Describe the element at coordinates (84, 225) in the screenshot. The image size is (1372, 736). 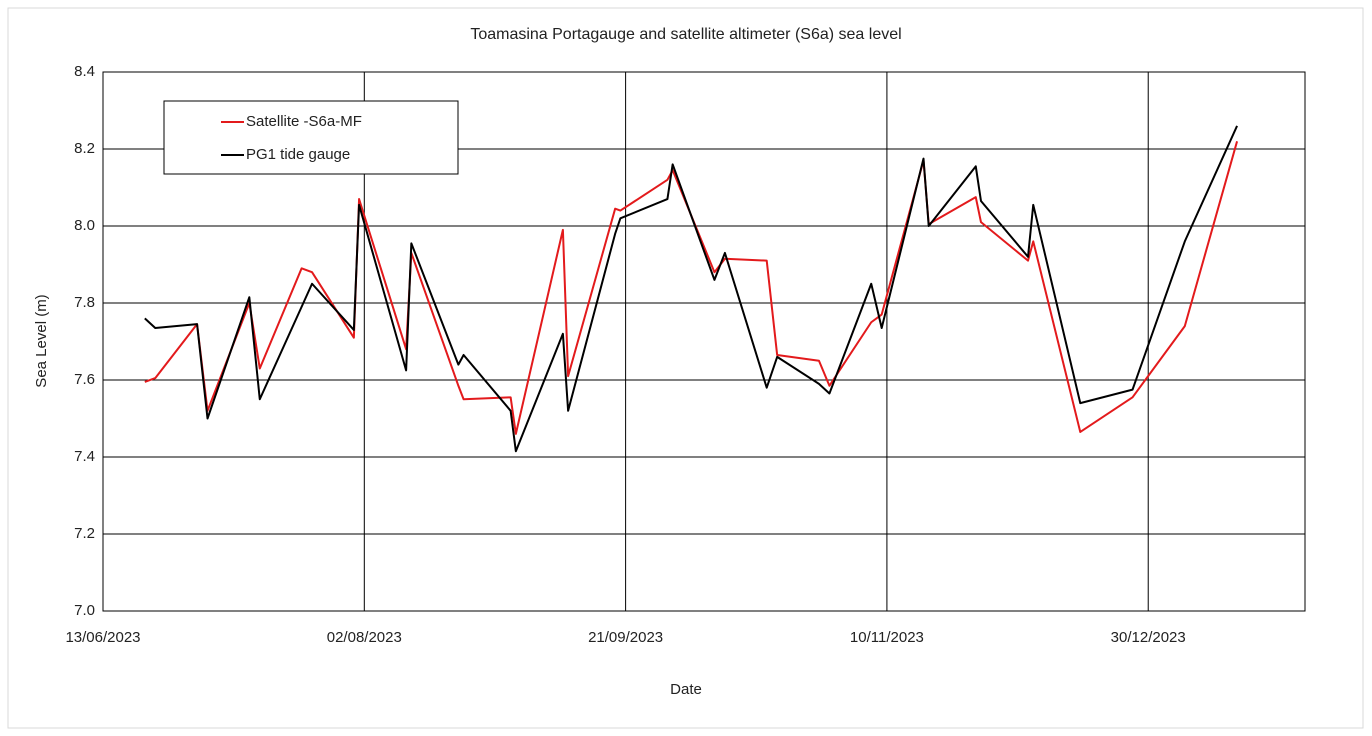
I see `y-tick-label: 8.0` at that location.